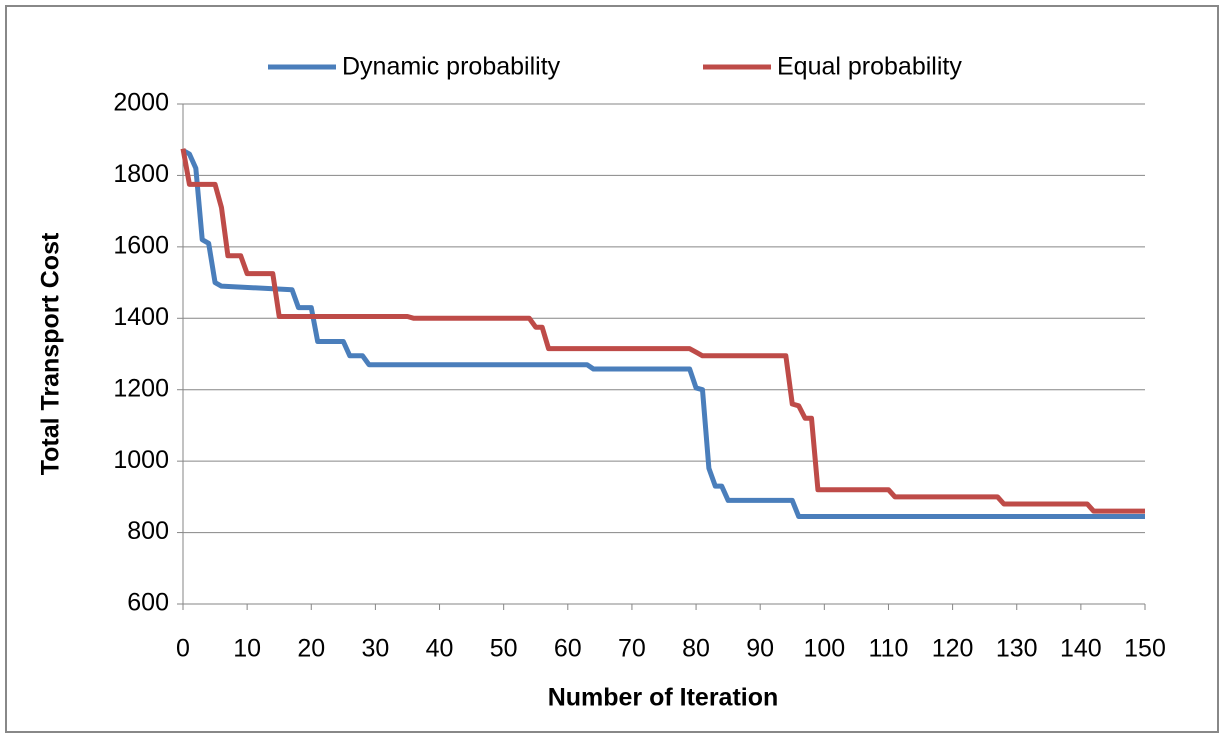  I want to click on y-tick-label: 1600, so click(141, 245).